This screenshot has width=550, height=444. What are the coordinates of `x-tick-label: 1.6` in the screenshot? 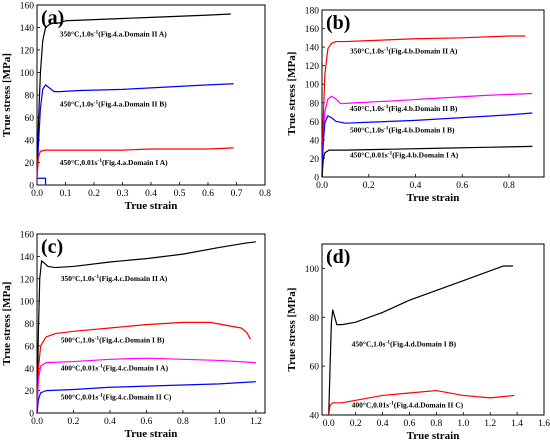 It's located at (544, 424).